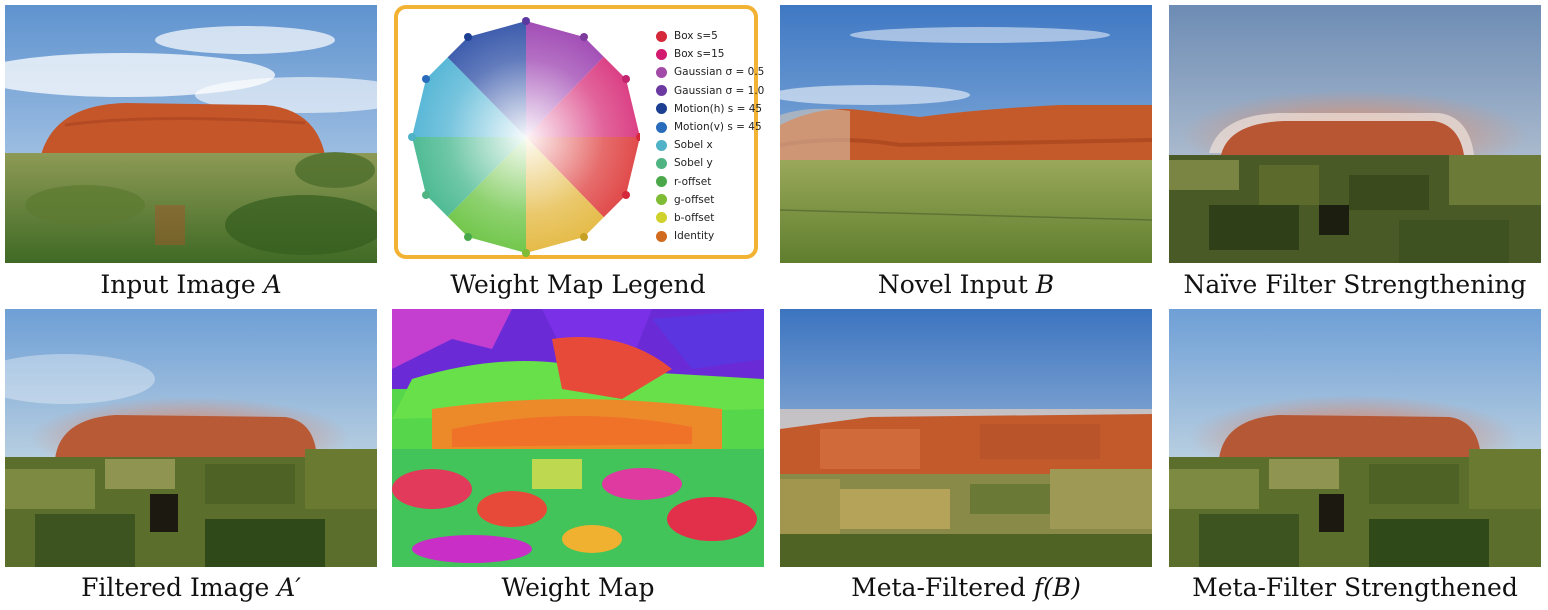 Image resolution: width=1548 pixels, height=610 pixels. What do you see at coordinates (966, 587) in the screenshot?
I see `caption-meta-filtered: Meta-Filtered f(B)` at bounding box center [966, 587].